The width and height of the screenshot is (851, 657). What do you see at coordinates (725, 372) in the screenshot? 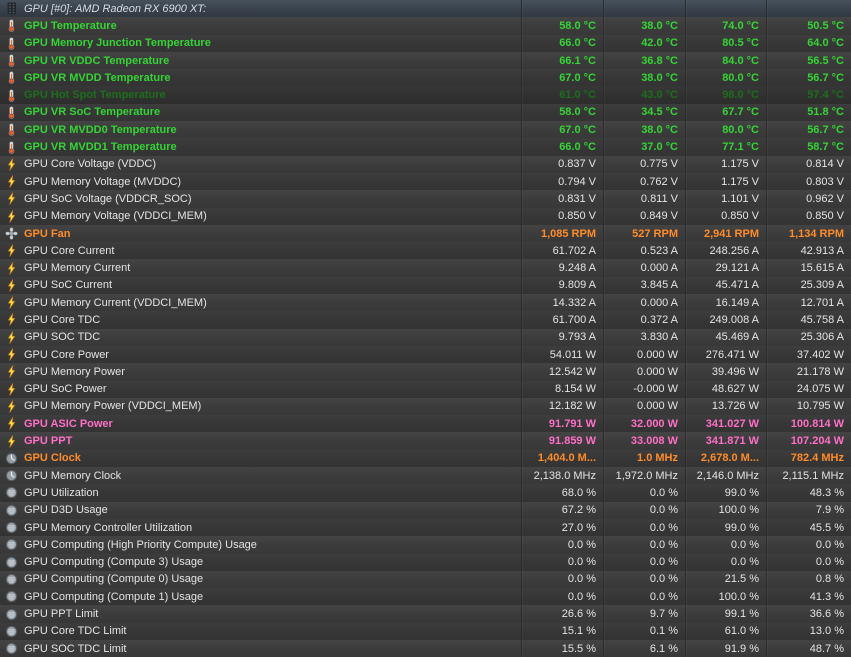
I see `sensor-value-3: 39.496 W` at bounding box center [725, 372].